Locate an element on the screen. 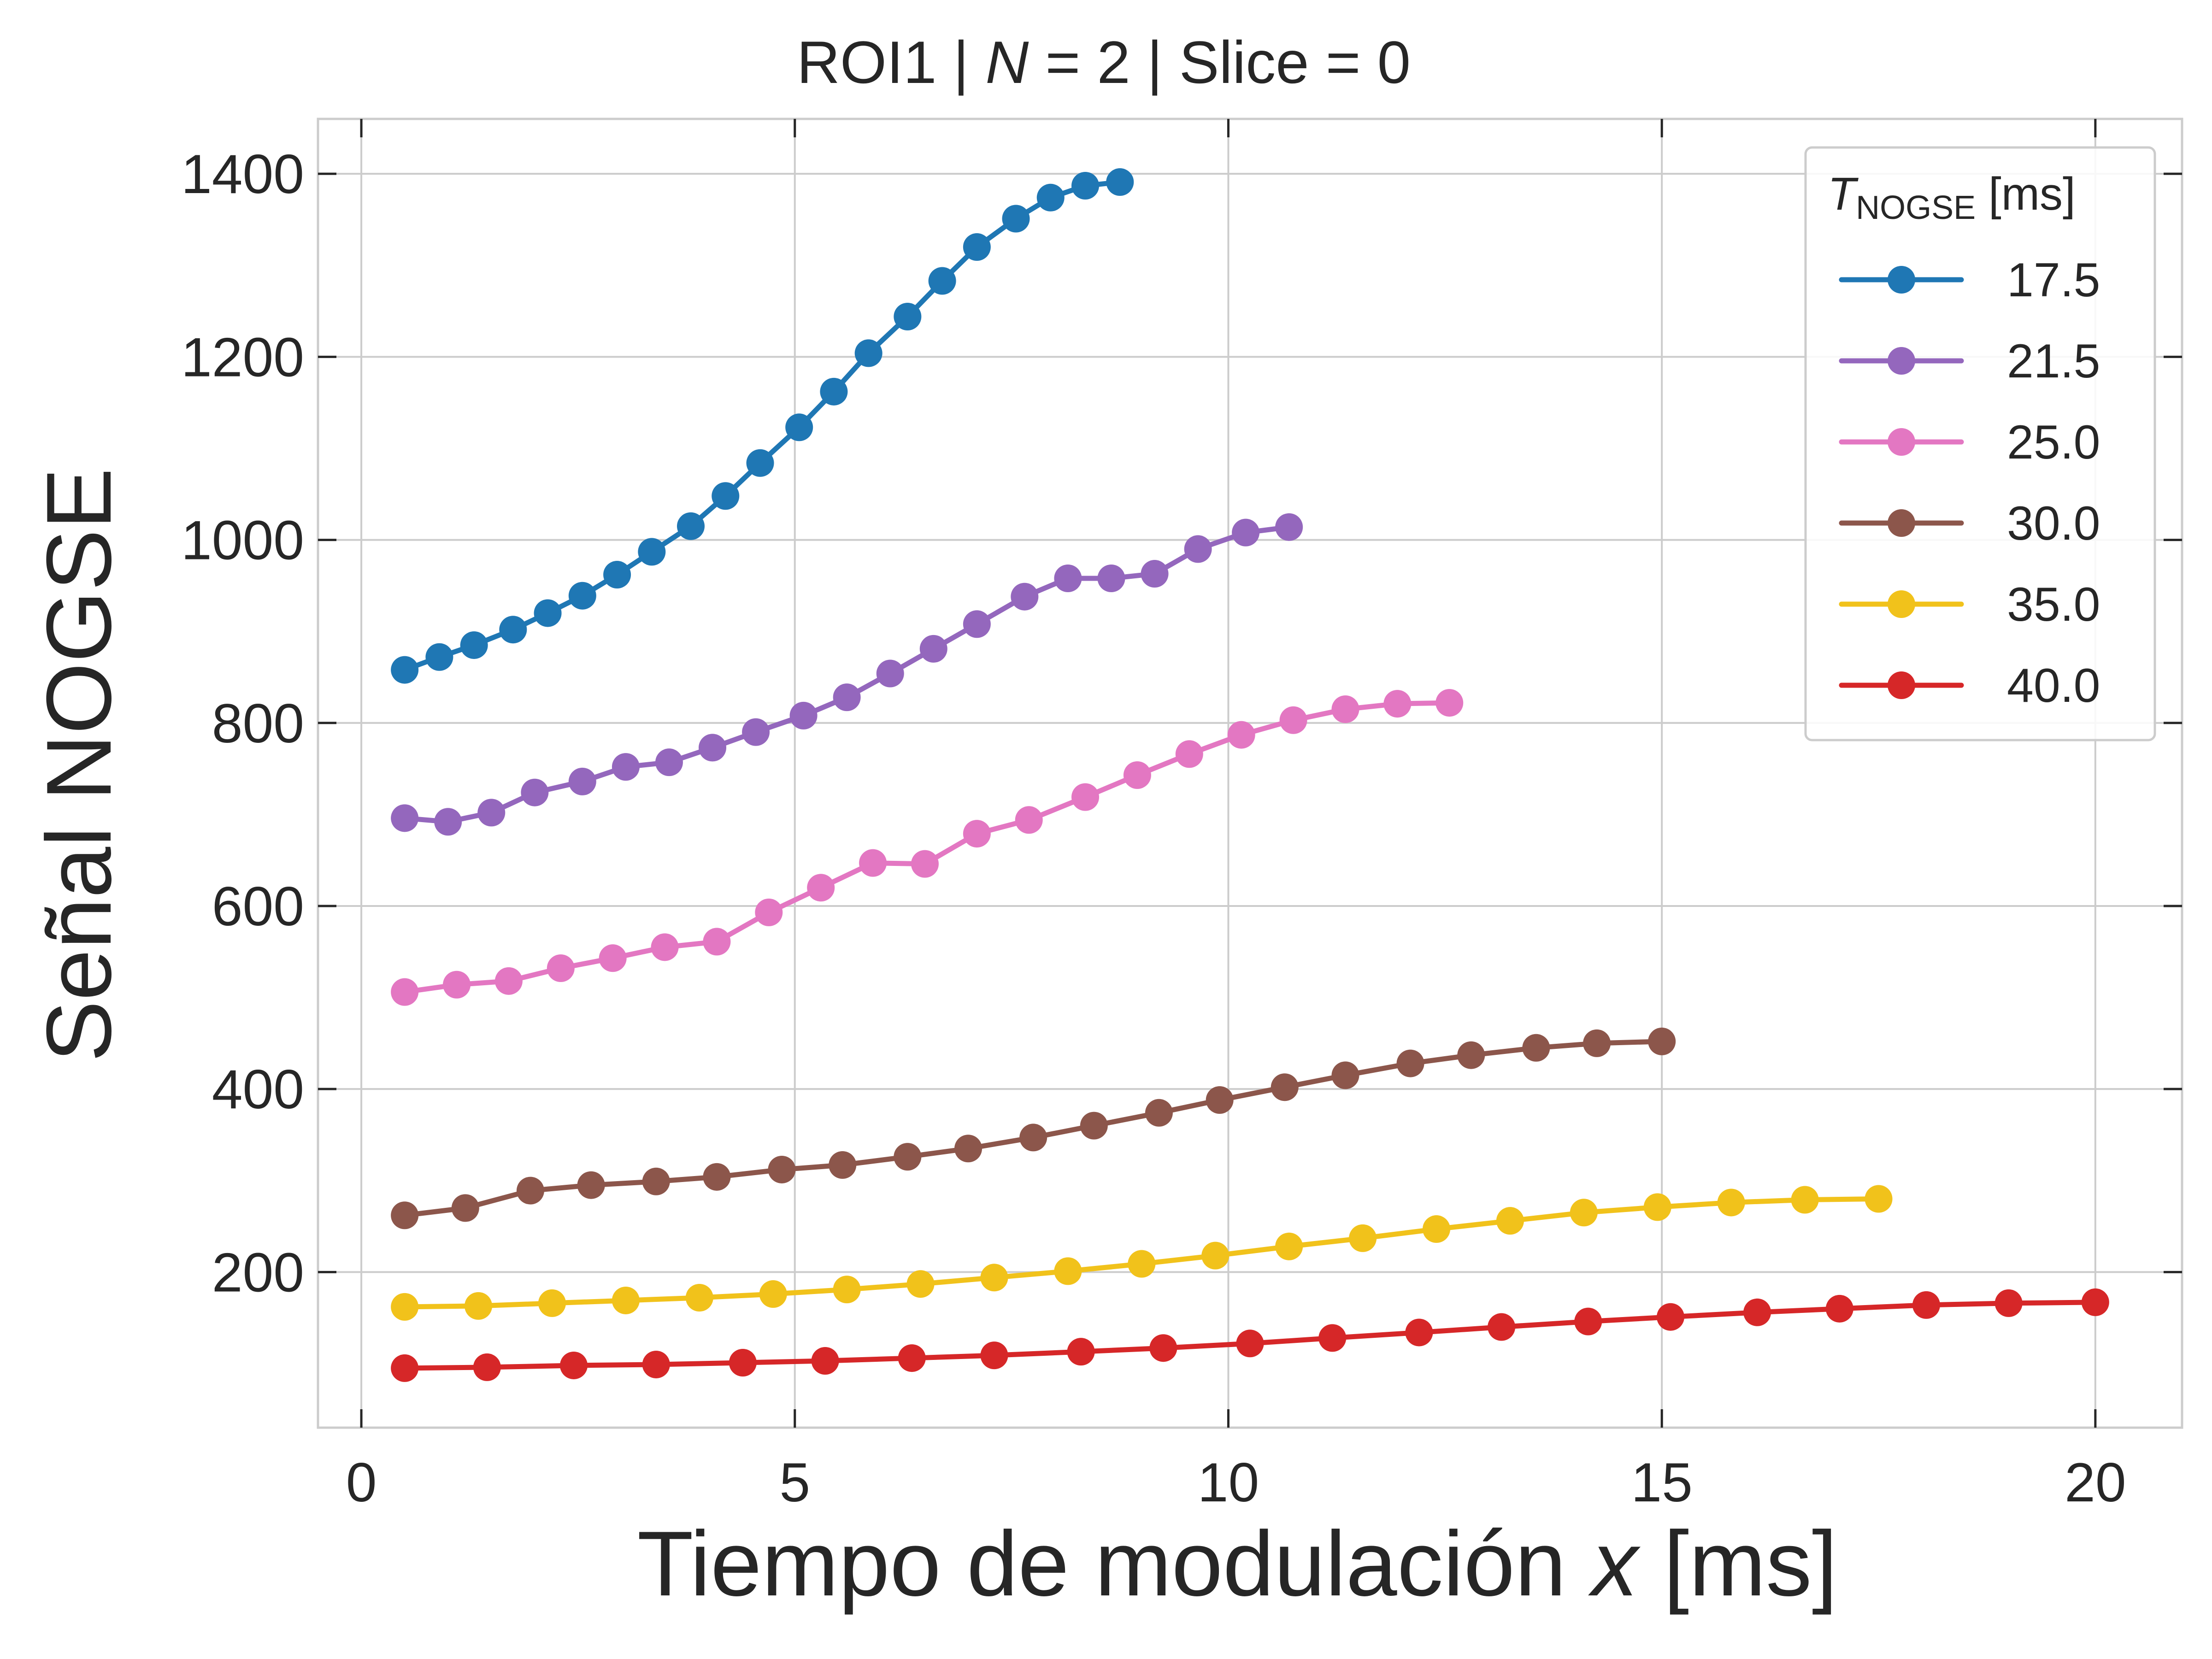  legend-item: 21.5 is located at coordinates (1969, 361).